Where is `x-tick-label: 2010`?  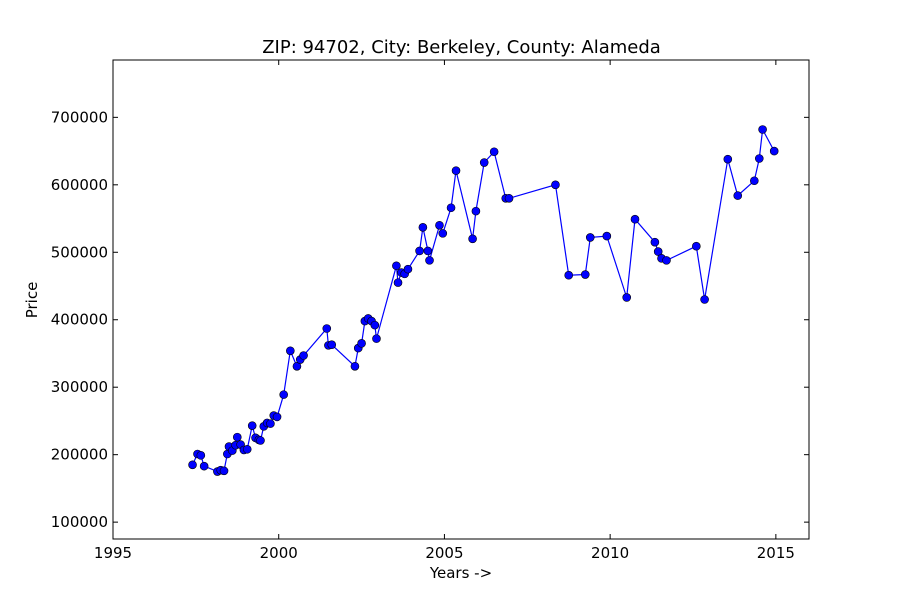
x-tick-label: 2010 is located at coordinates (610, 553).